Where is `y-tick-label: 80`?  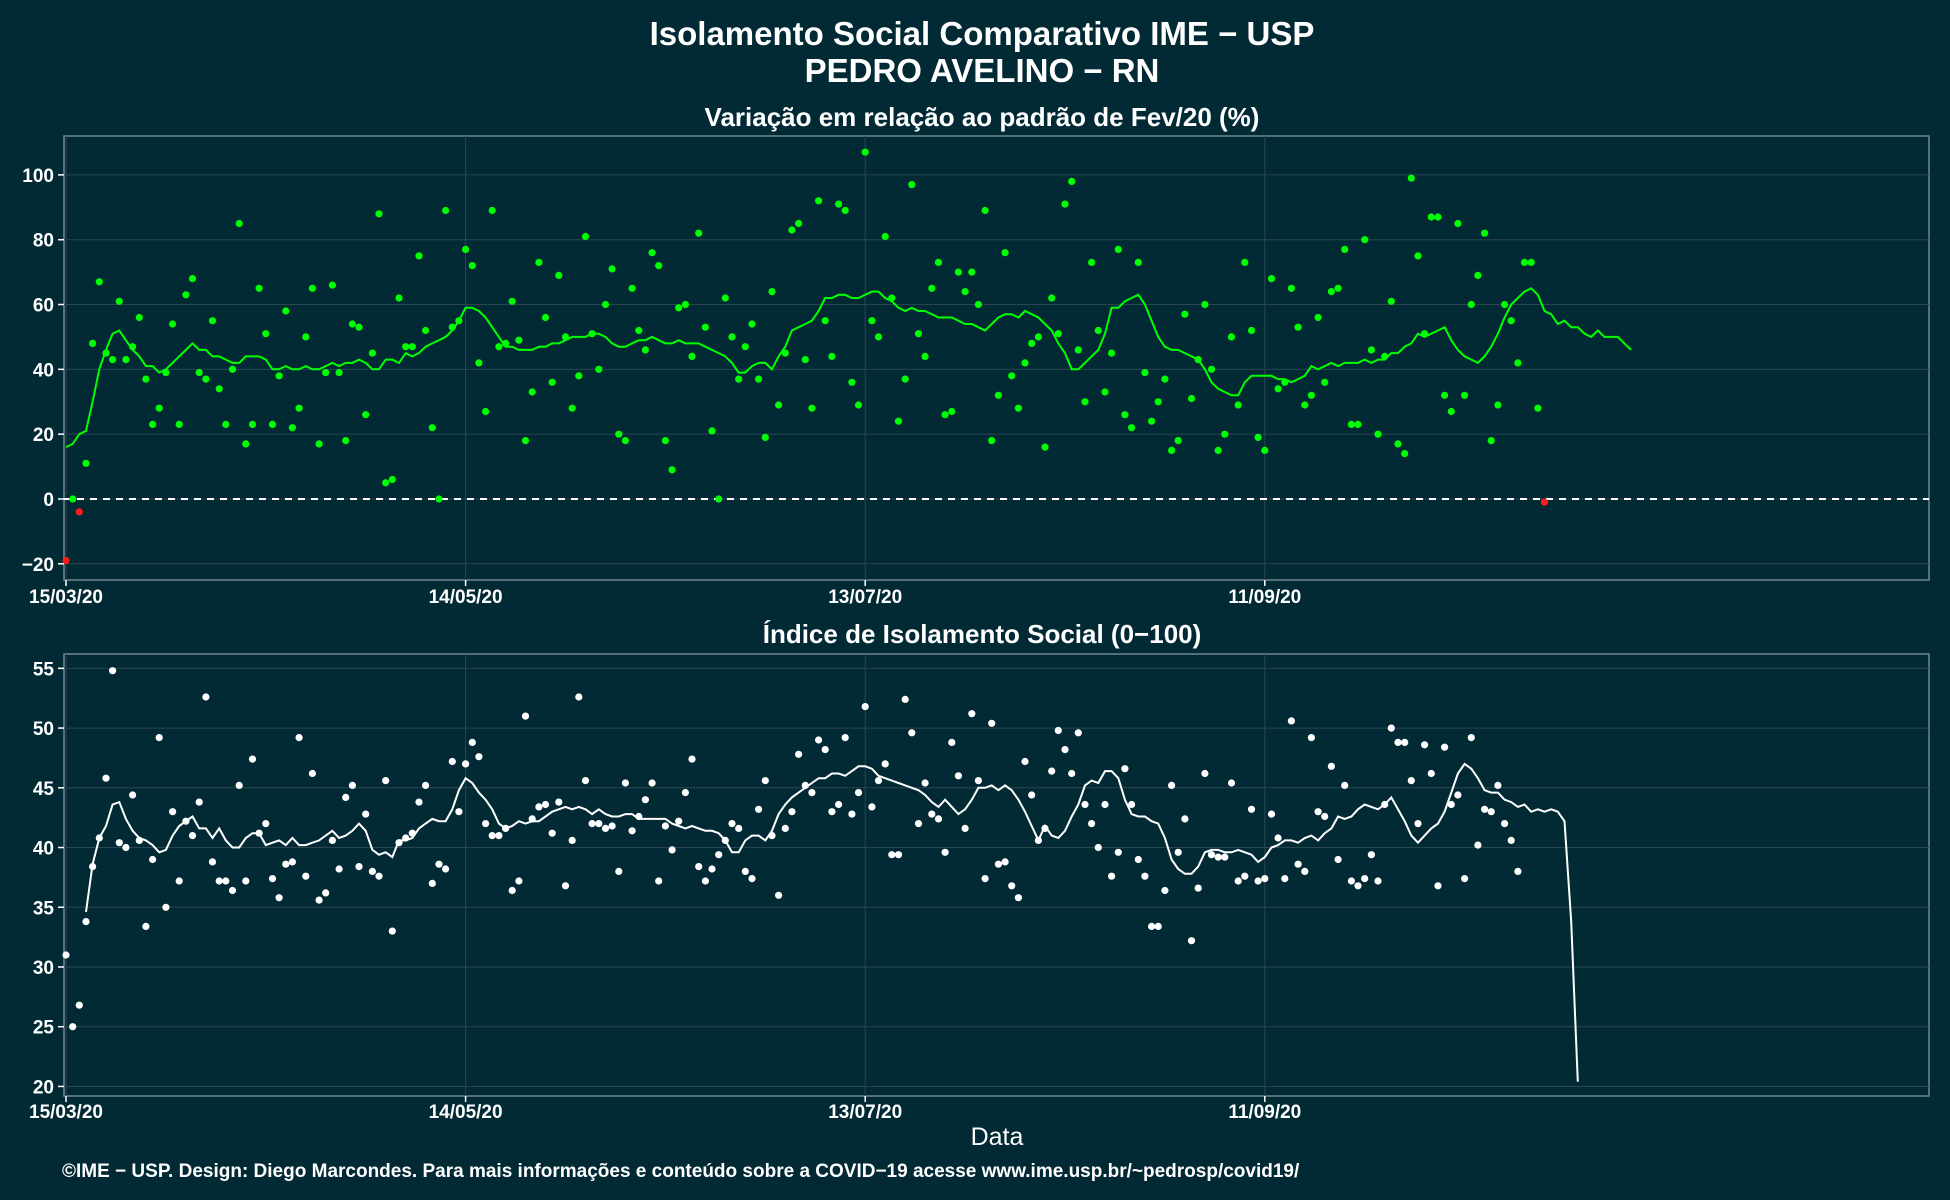
y-tick-label: 80 is located at coordinates (43, 241).